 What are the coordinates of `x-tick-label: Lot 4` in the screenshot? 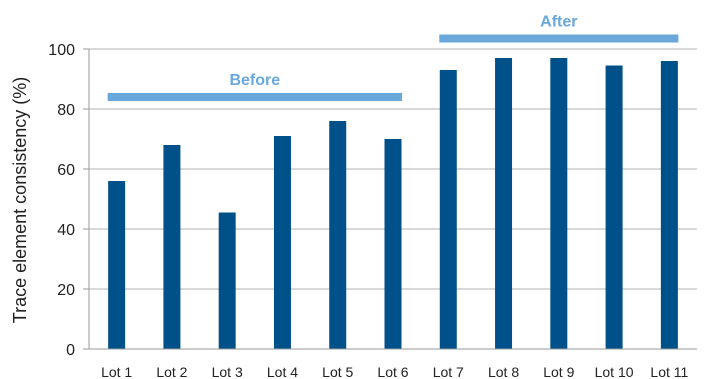 It's located at (282, 371).